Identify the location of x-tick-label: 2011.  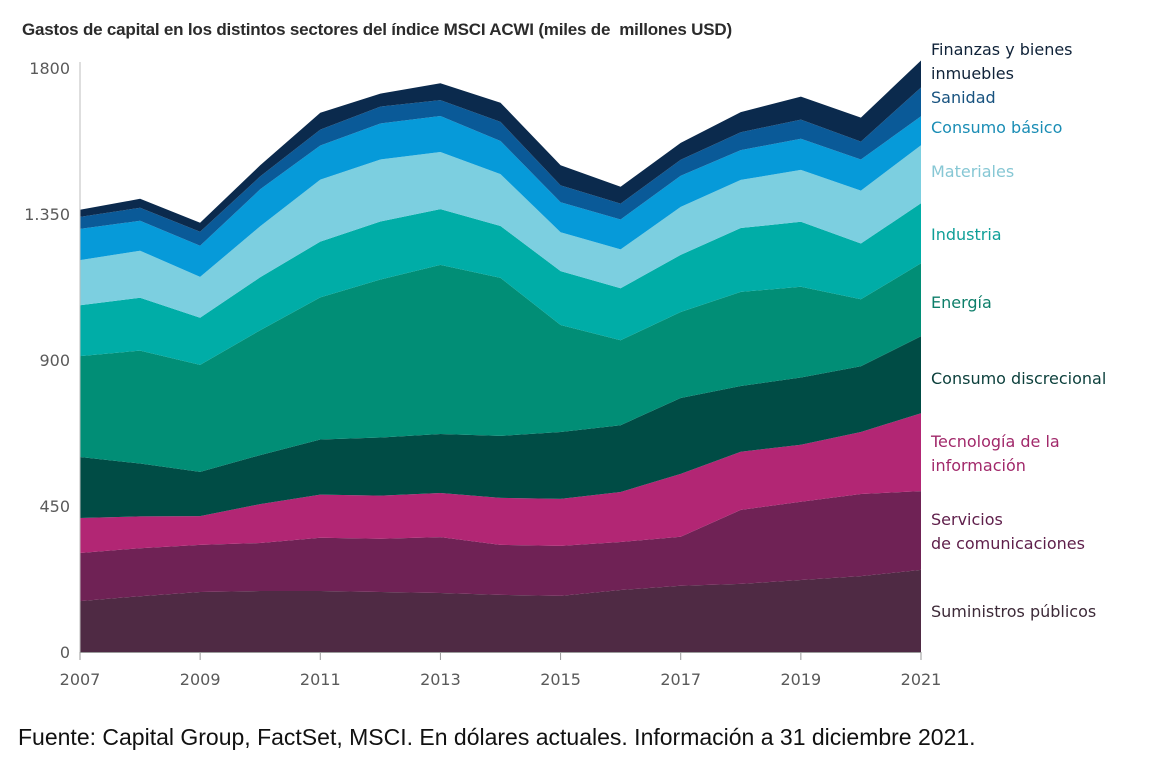
(320, 679).